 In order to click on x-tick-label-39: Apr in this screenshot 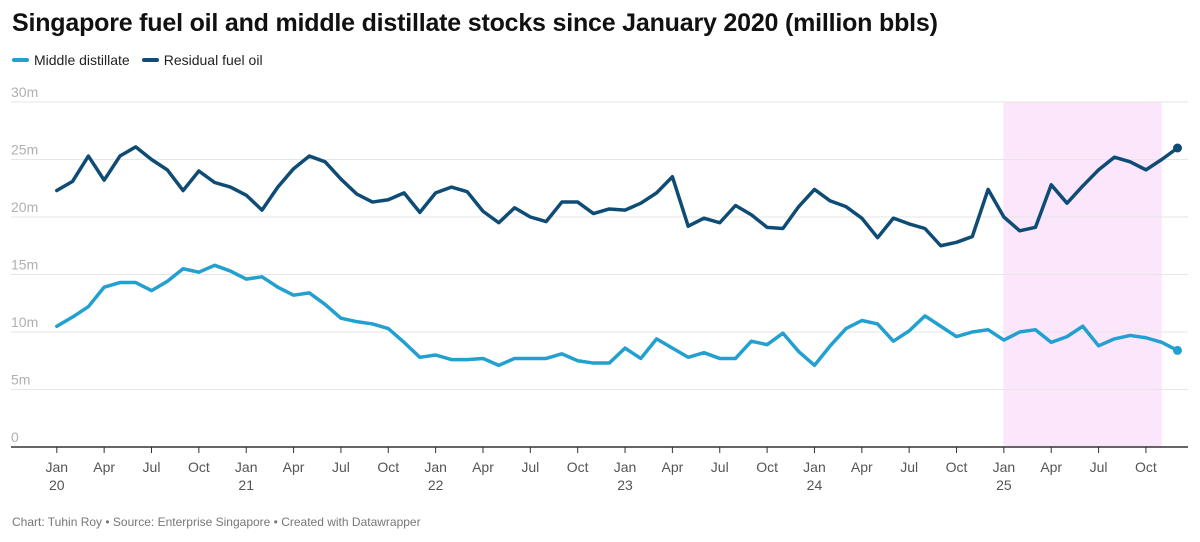, I will do `click(672, 467)`.